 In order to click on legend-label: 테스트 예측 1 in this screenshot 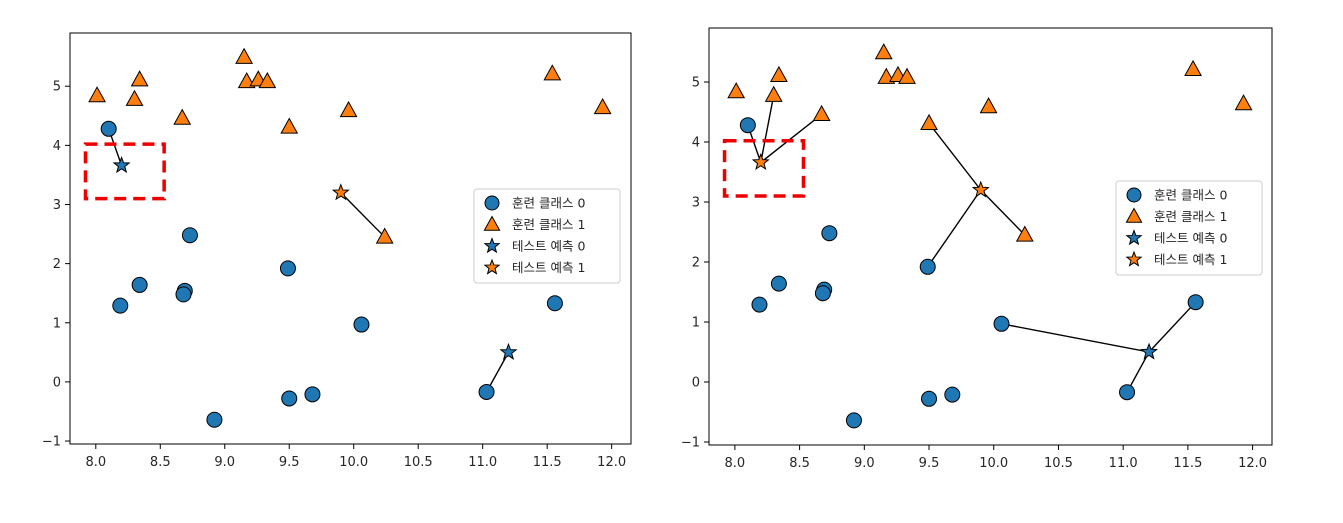, I will do `click(1190, 259)`.